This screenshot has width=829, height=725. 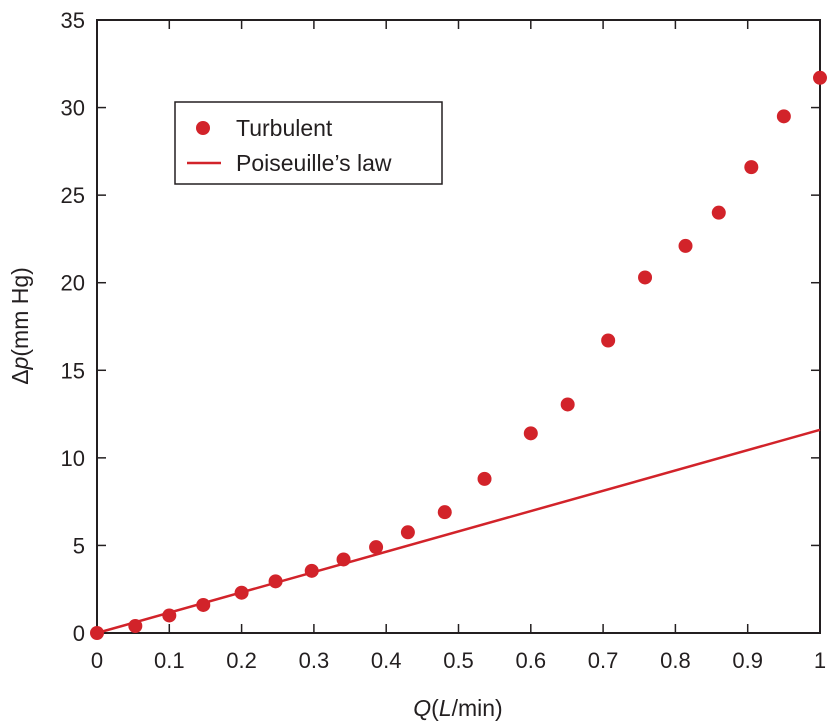 What do you see at coordinates (203, 128) in the screenshot?
I see `legend-marker-turbulent` at bounding box center [203, 128].